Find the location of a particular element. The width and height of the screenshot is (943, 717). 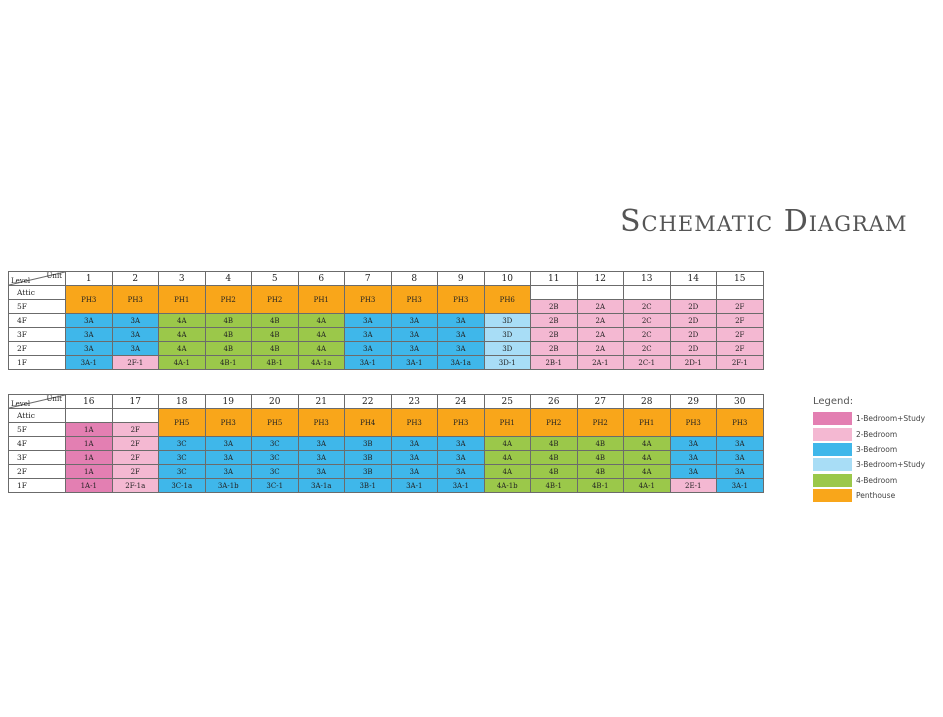

legend-item: Penthouse is located at coordinates (869, 495).